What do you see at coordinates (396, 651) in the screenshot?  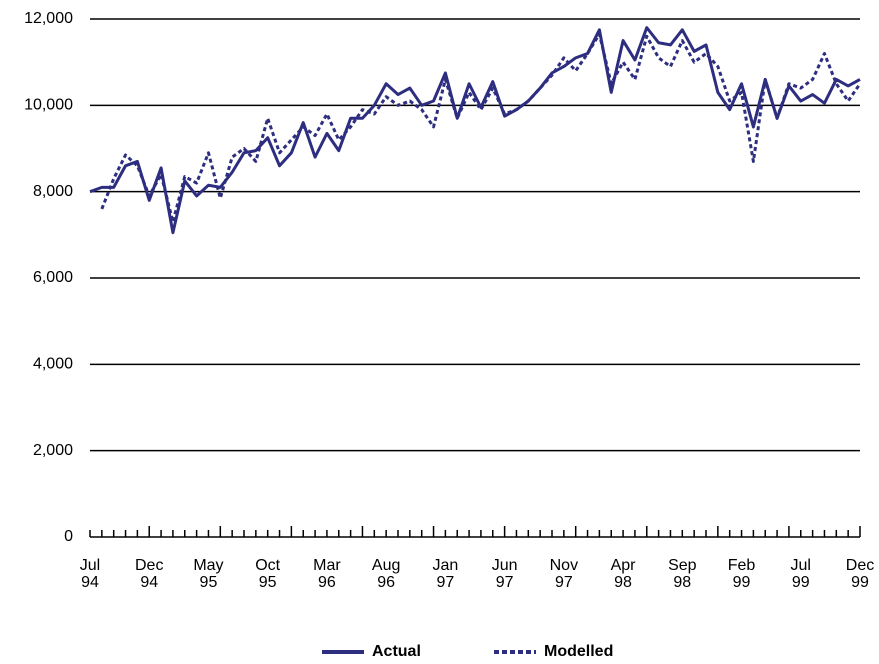 I see `legend-label: Actual` at bounding box center [396, 651].